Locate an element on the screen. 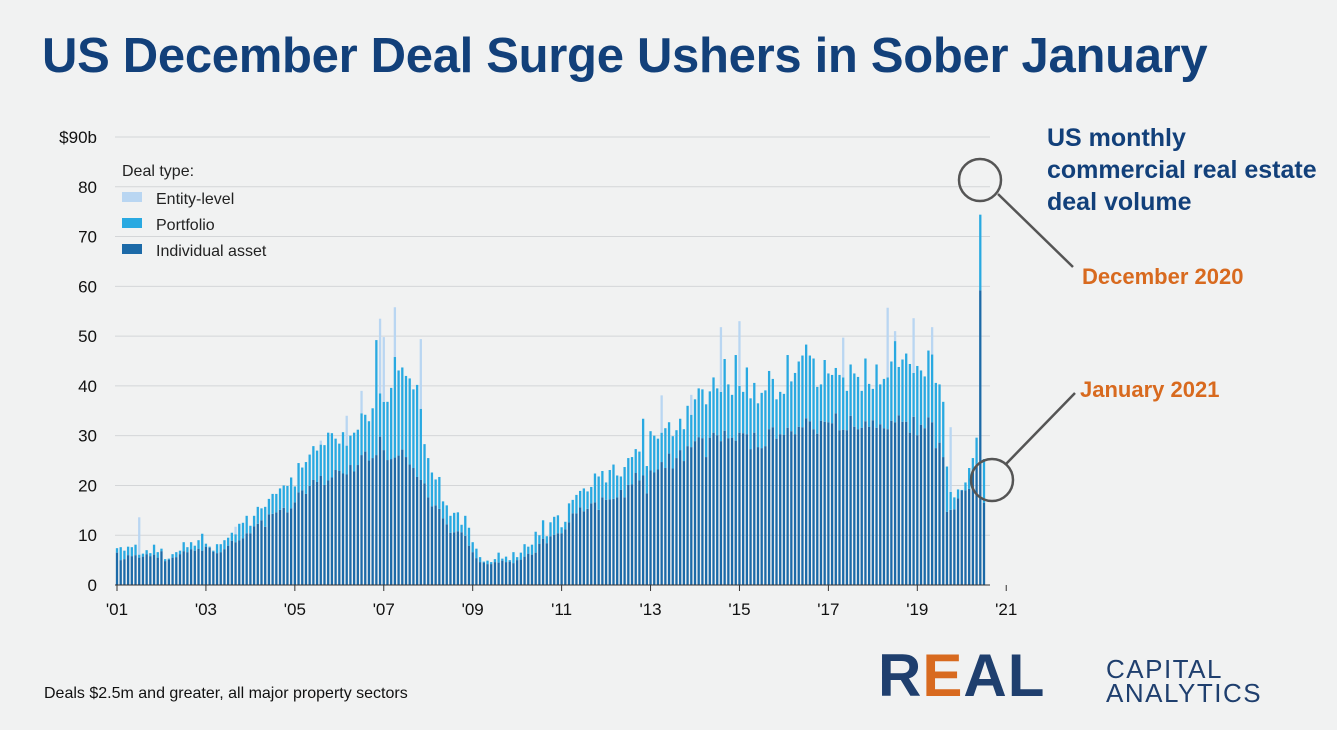 This screenshot has height=730, width=1337. x-tick-label: '03 is located at coordinates (206, 609).